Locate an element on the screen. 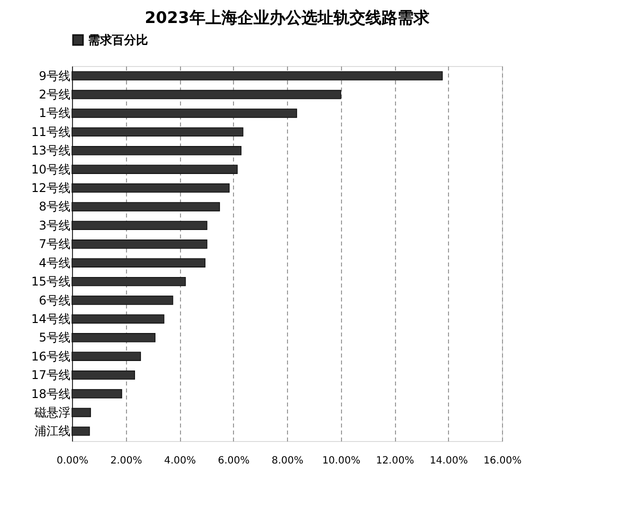 Image resolution: width=622 pixels, height=525 pixels. y-tick-label: 5号线 is located at coordinates (54, 337).